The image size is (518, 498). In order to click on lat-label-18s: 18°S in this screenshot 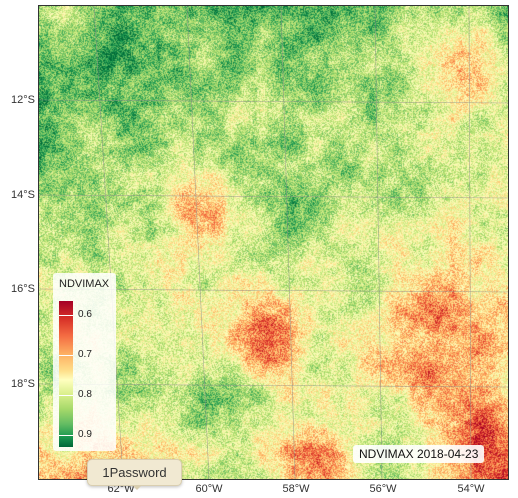, I will do `click(23, 384)`.